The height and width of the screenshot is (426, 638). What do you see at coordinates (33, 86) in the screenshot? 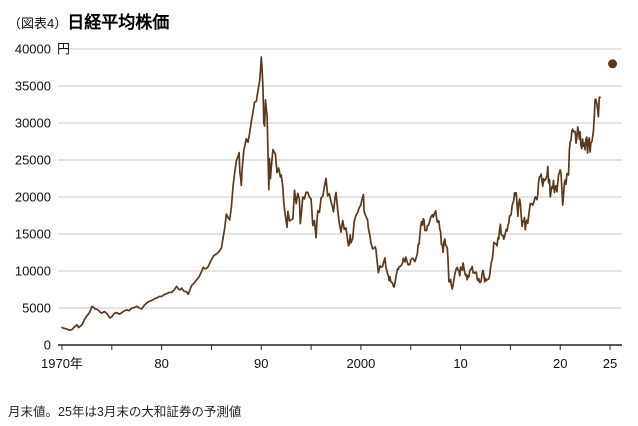
I see `y-tick-label: 35000` at bounding box center [33, 86].